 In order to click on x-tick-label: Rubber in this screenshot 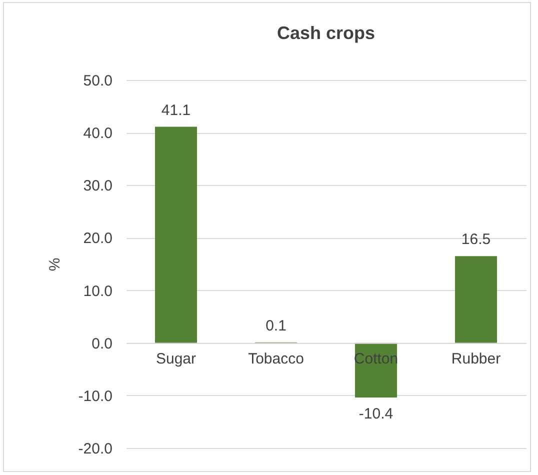, I will do `click(476, 359)`.